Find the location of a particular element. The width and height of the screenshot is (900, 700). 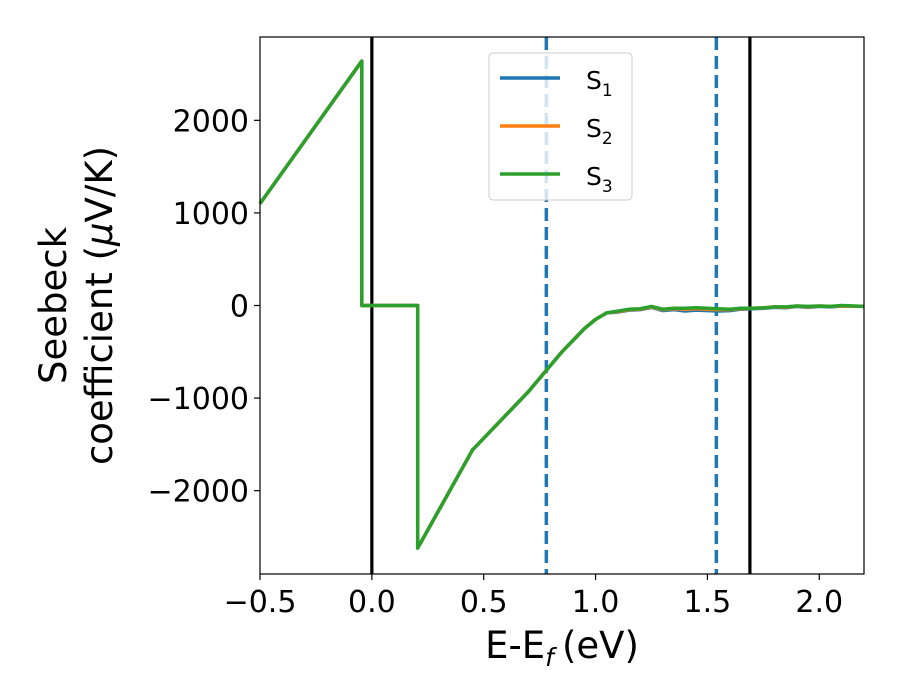

y-tick-label: 2000 is located at coordinates (211, 121).